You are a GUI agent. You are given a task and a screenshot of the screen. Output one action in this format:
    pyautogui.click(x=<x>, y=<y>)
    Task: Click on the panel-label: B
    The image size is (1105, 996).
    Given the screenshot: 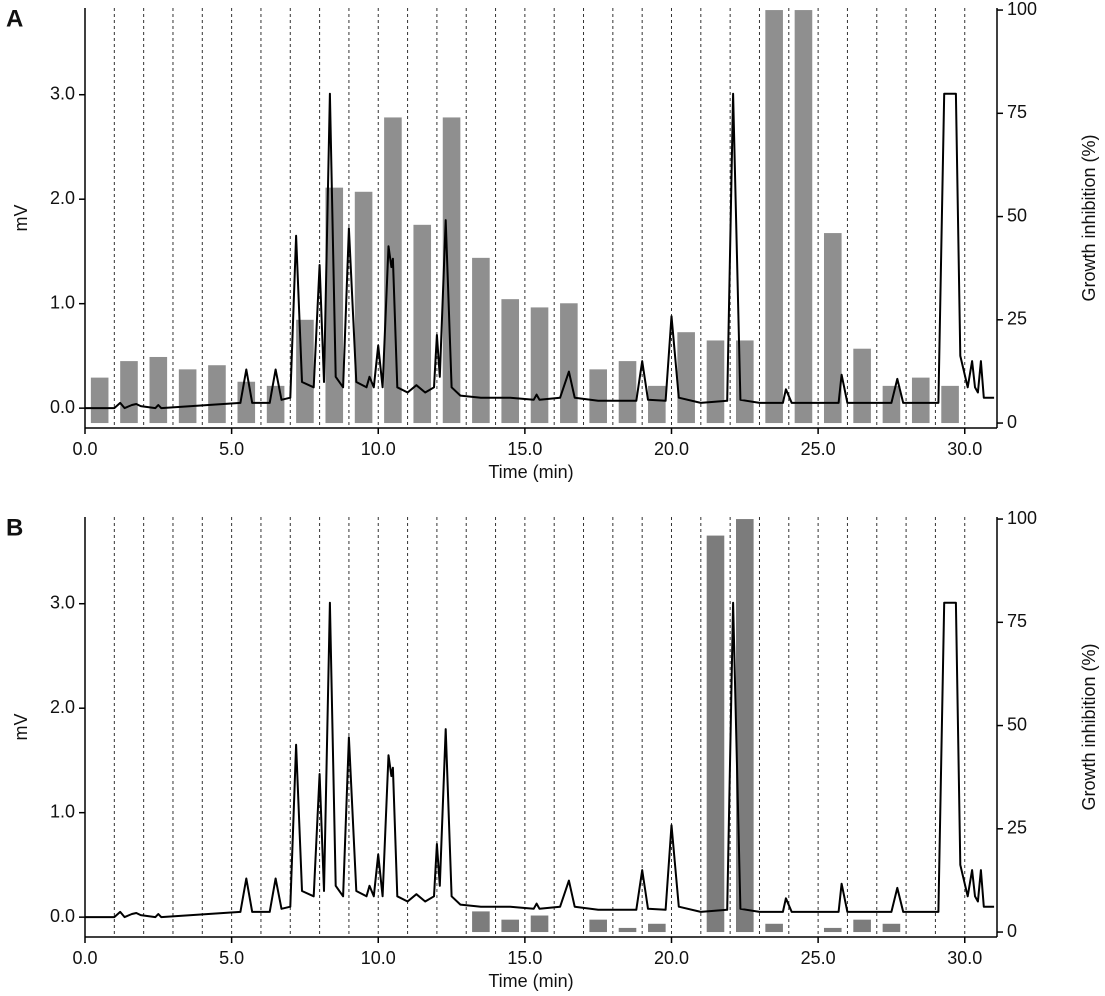 What is the action you would take?
    pyautogui.click(x=14, y=527)
    